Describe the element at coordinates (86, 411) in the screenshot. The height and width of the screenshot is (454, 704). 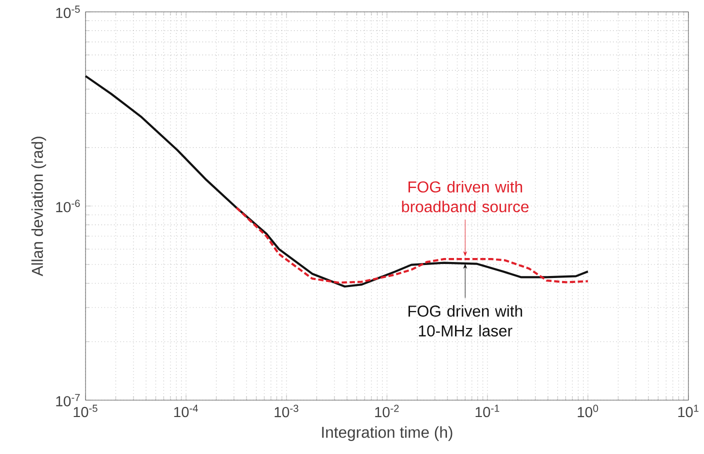
I see `x-tick-label: 10$^{-5}$` at that location.